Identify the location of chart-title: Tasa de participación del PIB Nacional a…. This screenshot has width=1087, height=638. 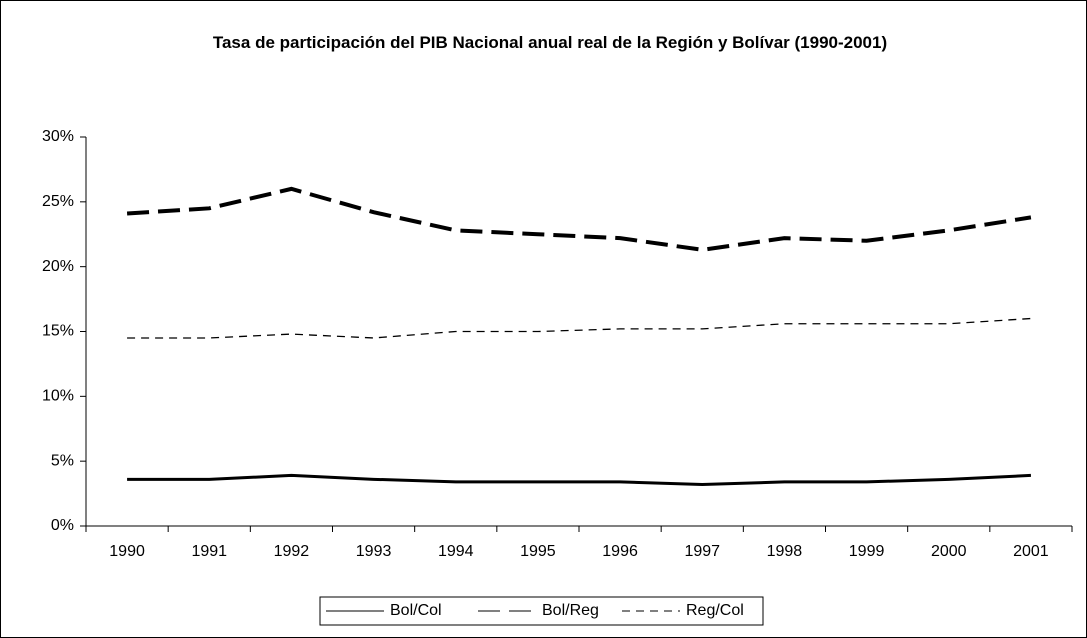
(550, 42).